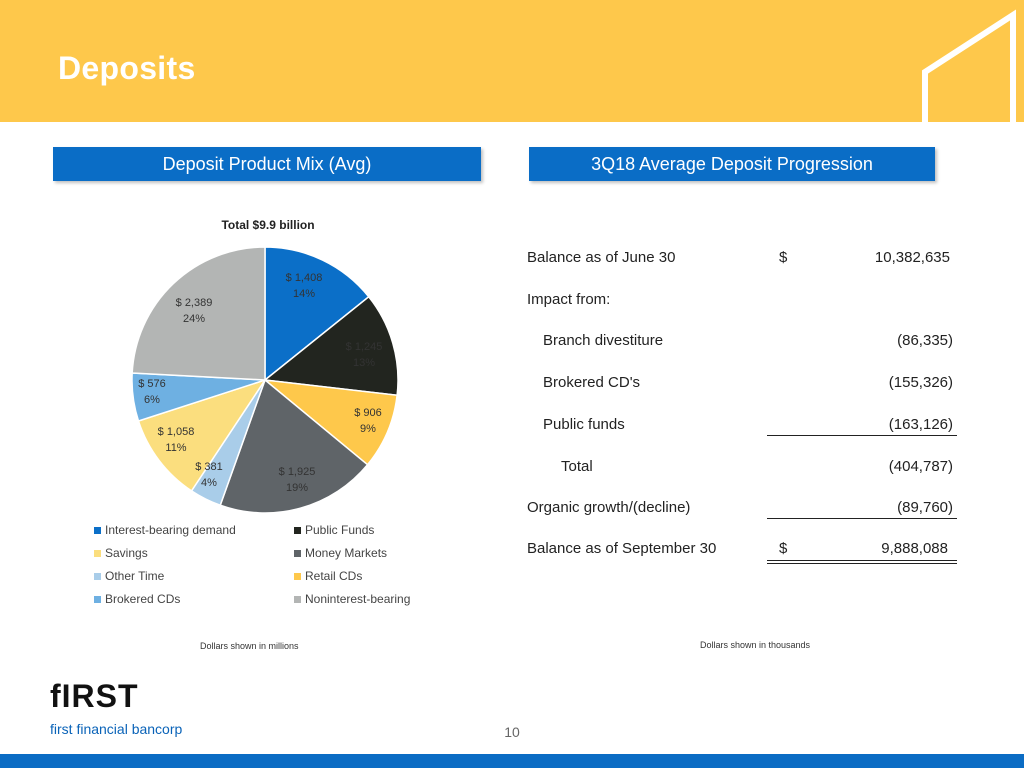  What do you see at coordinates (512, 761) in the screenshot?
I see `bottom-accent-bar` at bounding box center [512, 761].